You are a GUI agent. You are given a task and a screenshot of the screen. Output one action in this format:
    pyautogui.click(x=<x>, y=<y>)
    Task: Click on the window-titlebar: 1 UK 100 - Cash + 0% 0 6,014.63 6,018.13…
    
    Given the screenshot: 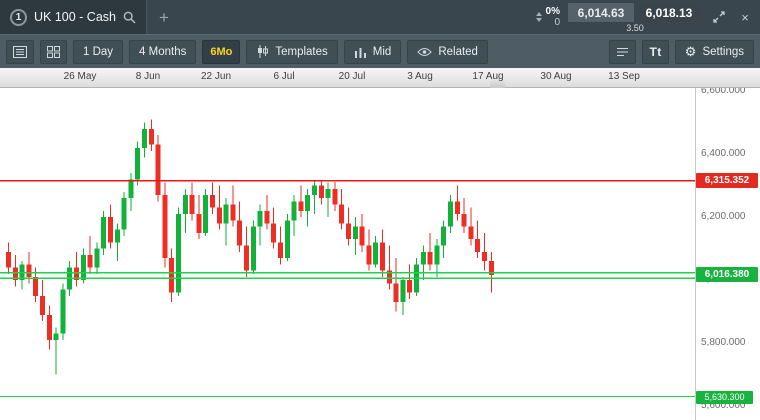 What is the action you would take?
    pyautogui.click(x=380, y=17)
    